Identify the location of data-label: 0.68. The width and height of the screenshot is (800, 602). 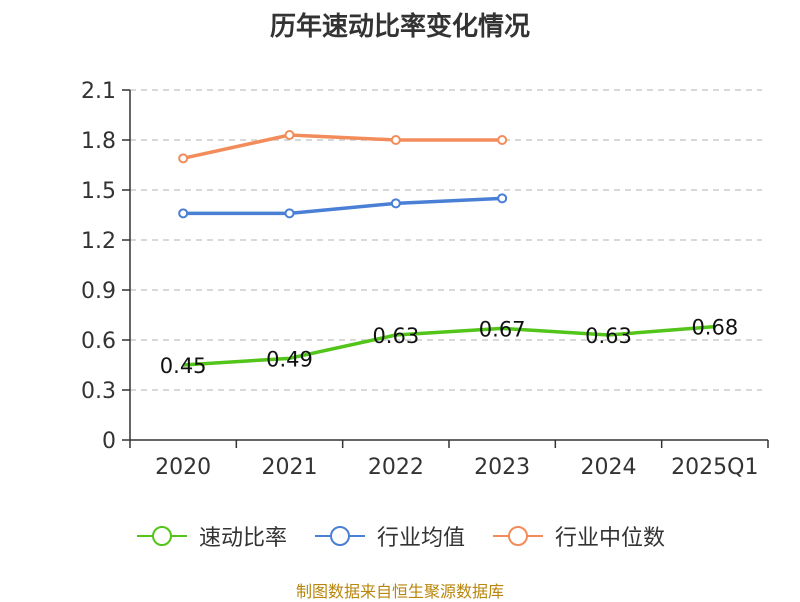
(714, 328).